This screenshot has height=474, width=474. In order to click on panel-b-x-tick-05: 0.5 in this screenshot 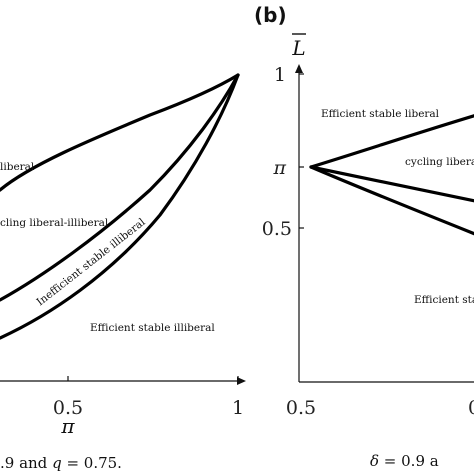, I will do `click(301, 408)`.